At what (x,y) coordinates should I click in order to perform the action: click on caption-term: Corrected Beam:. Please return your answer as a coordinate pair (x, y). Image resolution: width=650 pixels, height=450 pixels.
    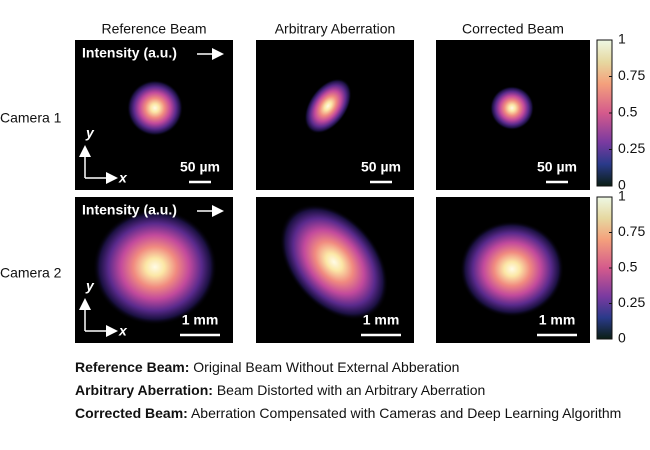
    Looking at the image, I should click on (131, 413).